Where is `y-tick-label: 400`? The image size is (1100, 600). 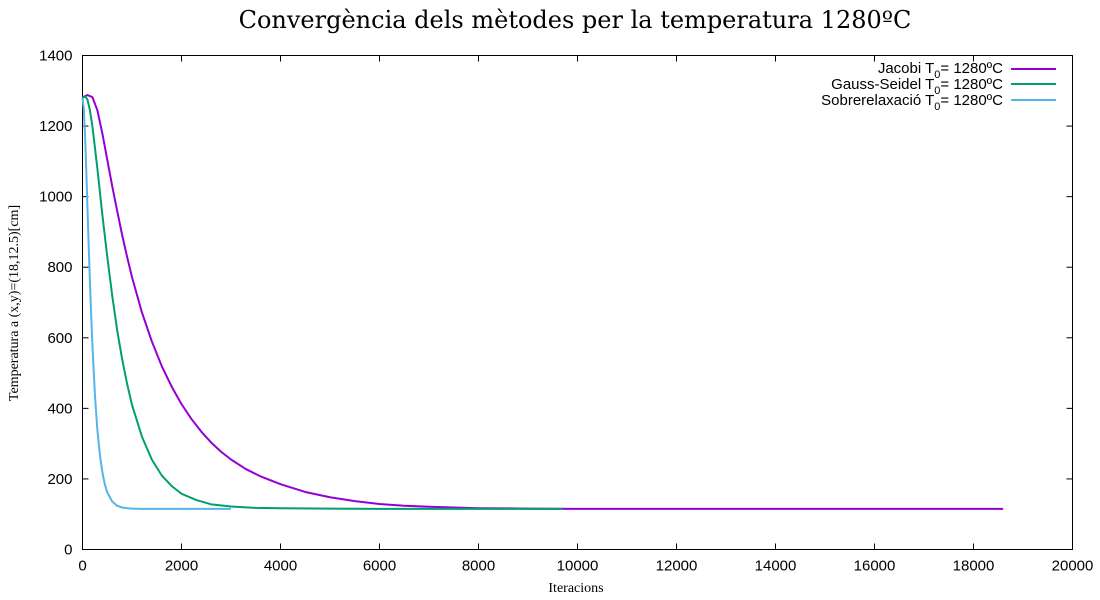 y-tick-label: 400 is located at coordinates (59, 408).